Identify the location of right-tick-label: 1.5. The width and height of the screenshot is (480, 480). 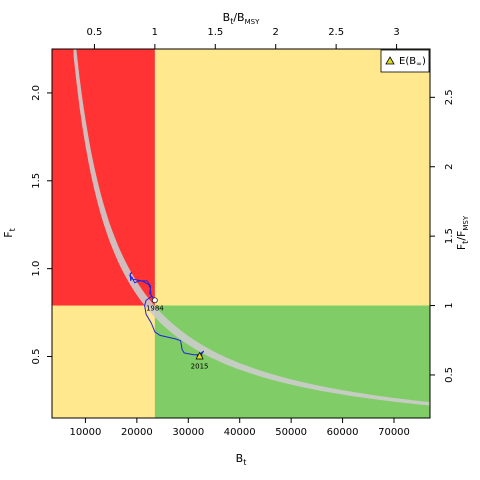
(449, 236).